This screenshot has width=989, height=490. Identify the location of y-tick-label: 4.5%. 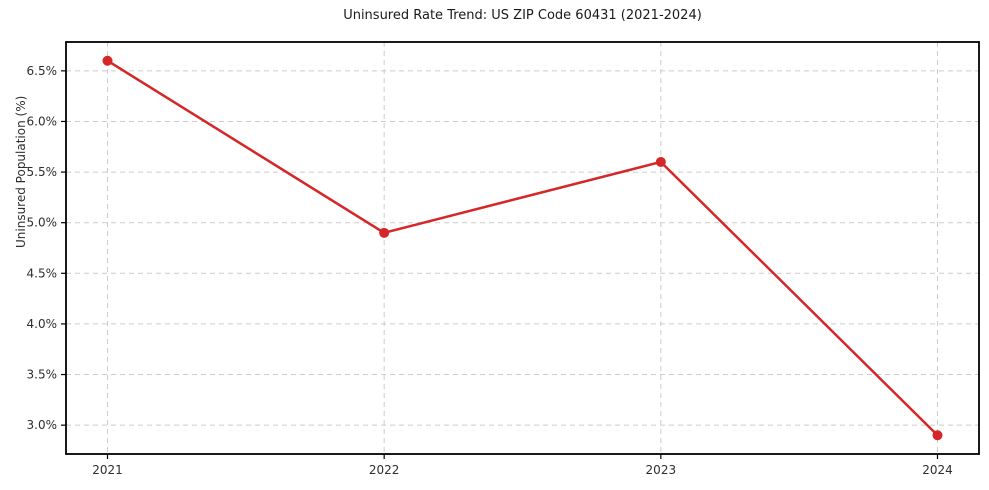
(42, 273).